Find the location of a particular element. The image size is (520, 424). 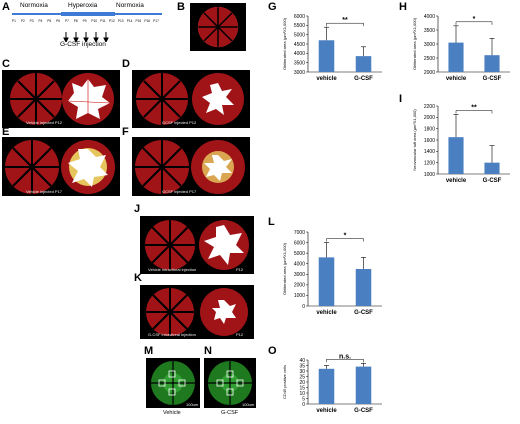

panel-label-c: C is located at coordinates (6, 64).